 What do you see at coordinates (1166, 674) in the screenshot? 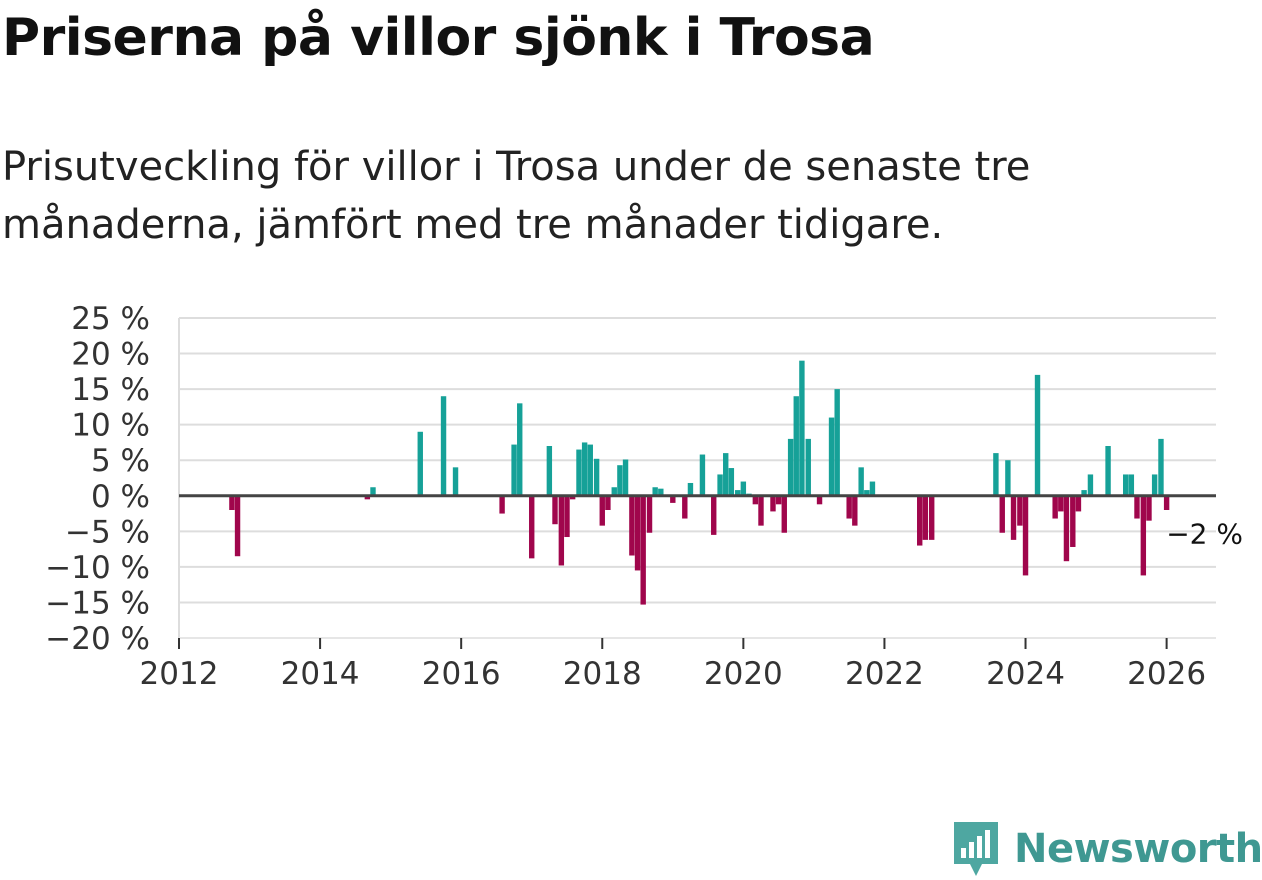
I see `x-tick-label: 2026` at bounding box center [1166, 674].